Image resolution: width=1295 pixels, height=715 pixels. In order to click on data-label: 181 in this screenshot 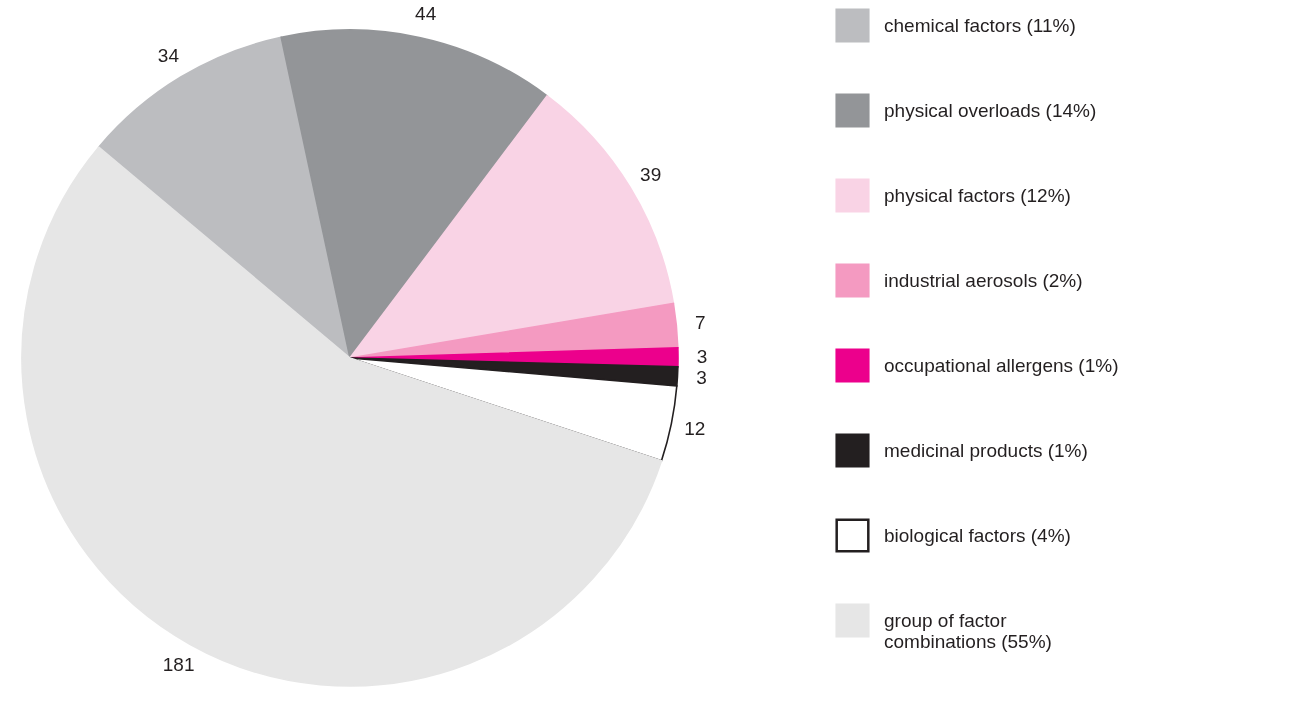, I will do `click(178, 665)`.